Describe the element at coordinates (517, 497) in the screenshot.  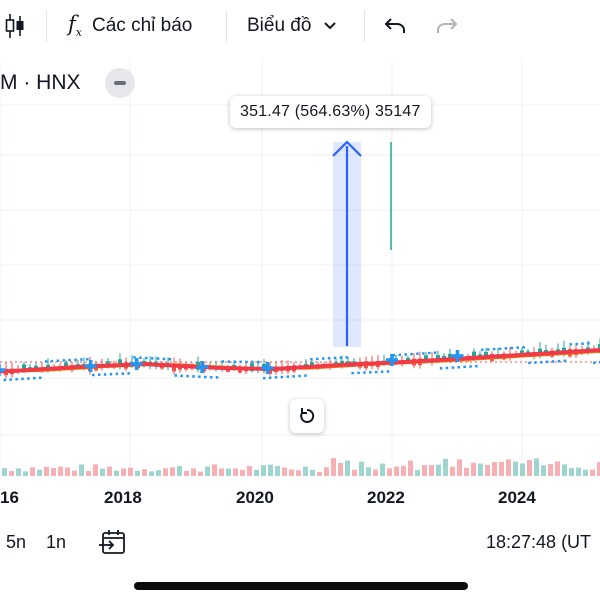
I see `x-tick-label: 2024` at that location.